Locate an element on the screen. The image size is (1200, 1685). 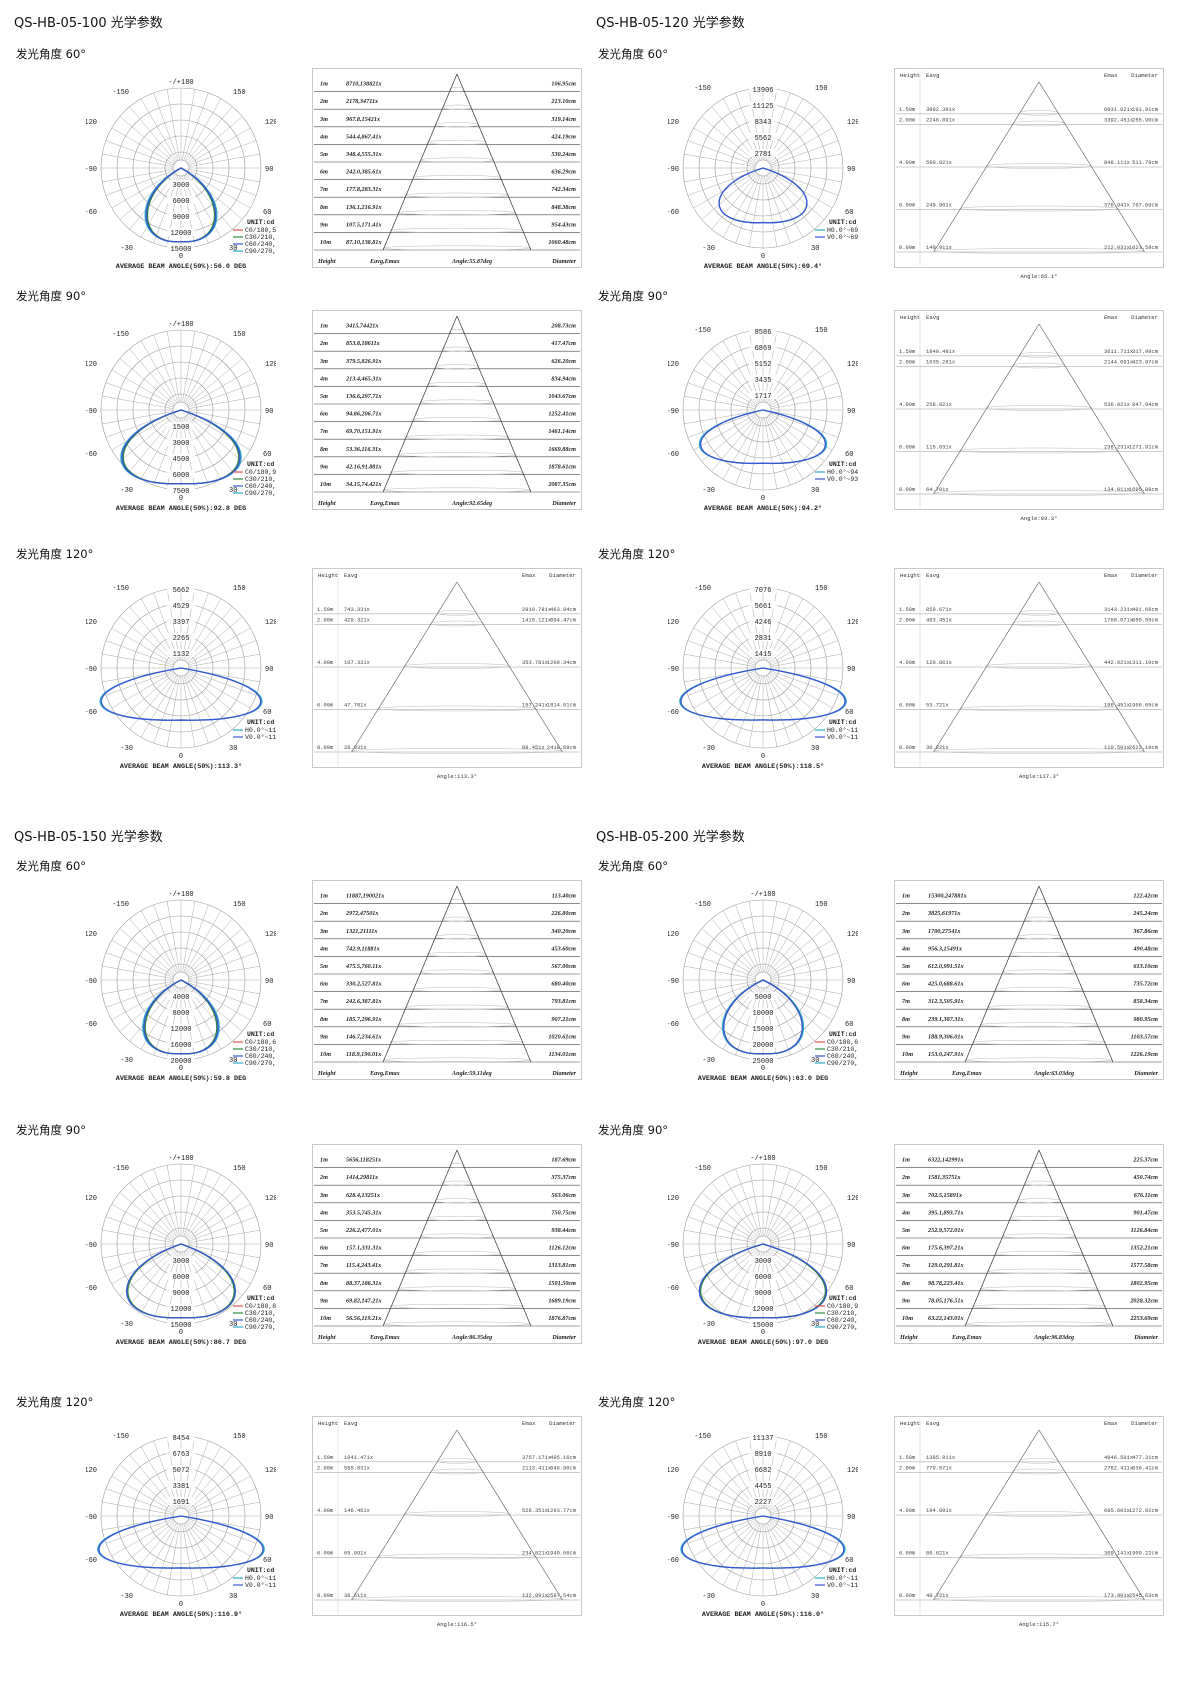
polar-radial-label: 8910 is located at coordinates (763, 1455).